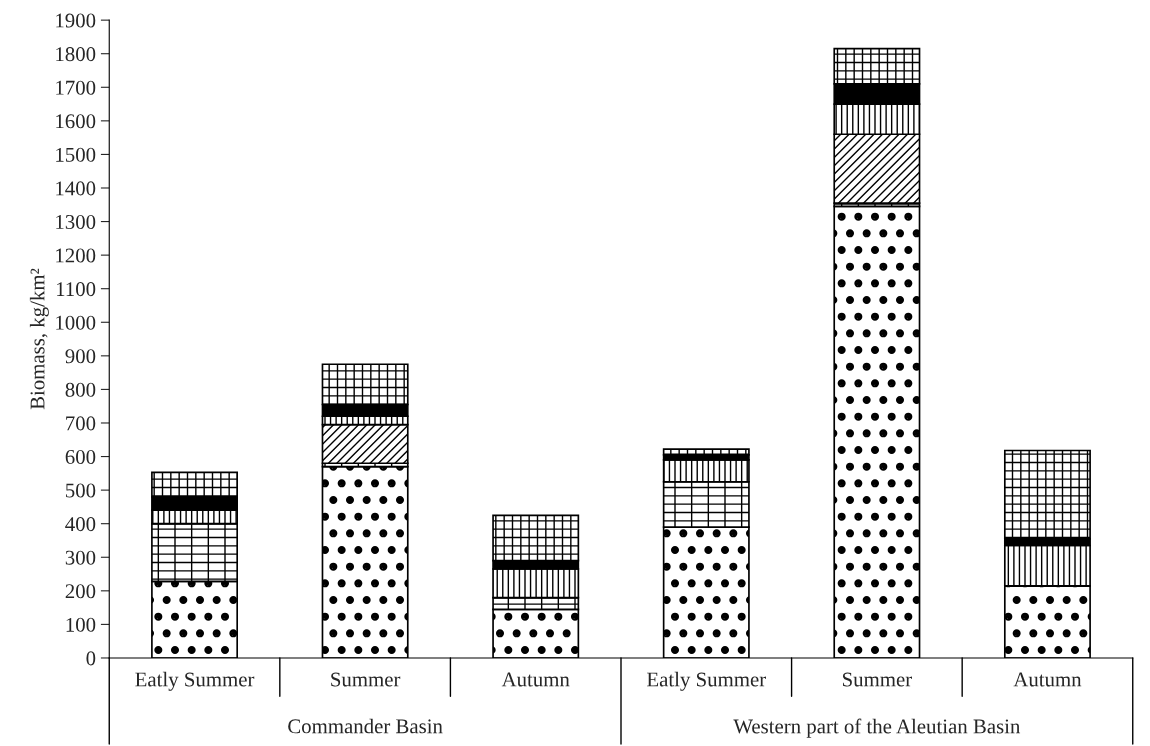 Image resolution: width=1150 pixels, height=746 pixels. Describe the element at coordinates (80, 524) in the screenshot. I see `y-tick-label: 400` at that location.